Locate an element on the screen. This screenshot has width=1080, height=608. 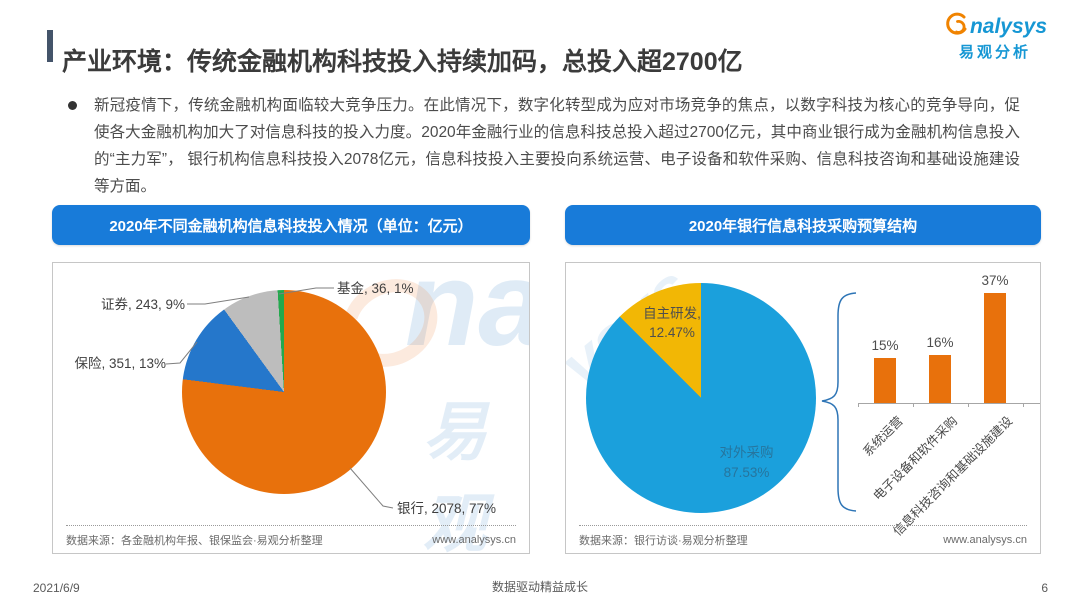
brand-name: nalysys is located at coordinates (1008, 26).